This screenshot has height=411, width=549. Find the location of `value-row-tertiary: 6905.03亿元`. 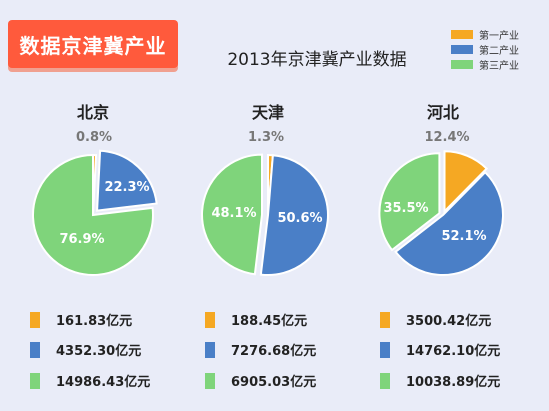

value-row-tertiary: 6905.03亿元 is located at coordinates (260, 380).